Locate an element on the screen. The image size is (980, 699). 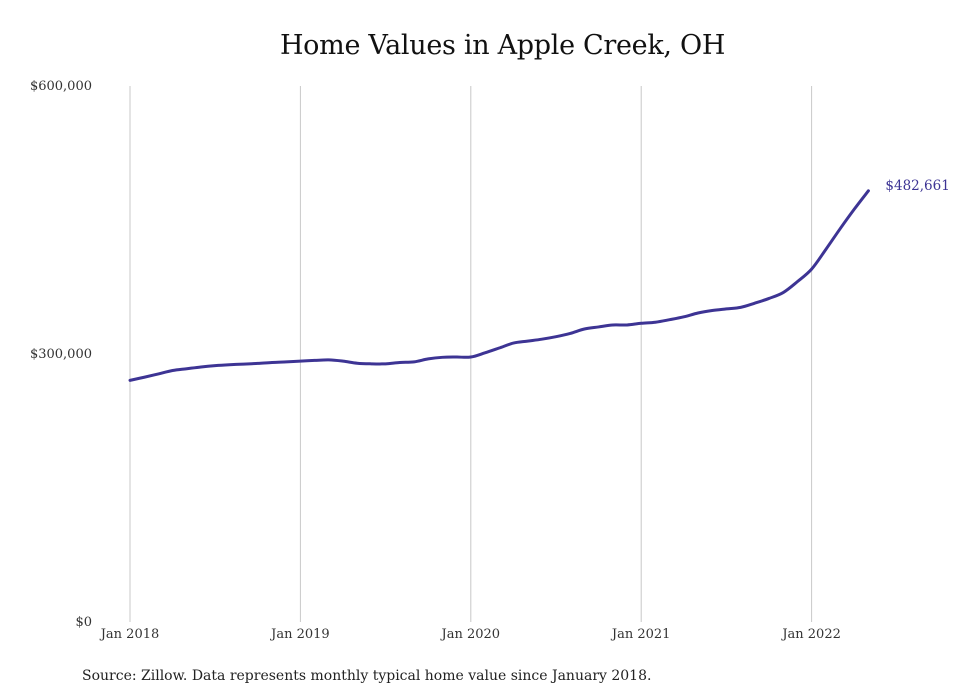
x-tick-label: Jan 2022 is located at coordinates (810, 634).